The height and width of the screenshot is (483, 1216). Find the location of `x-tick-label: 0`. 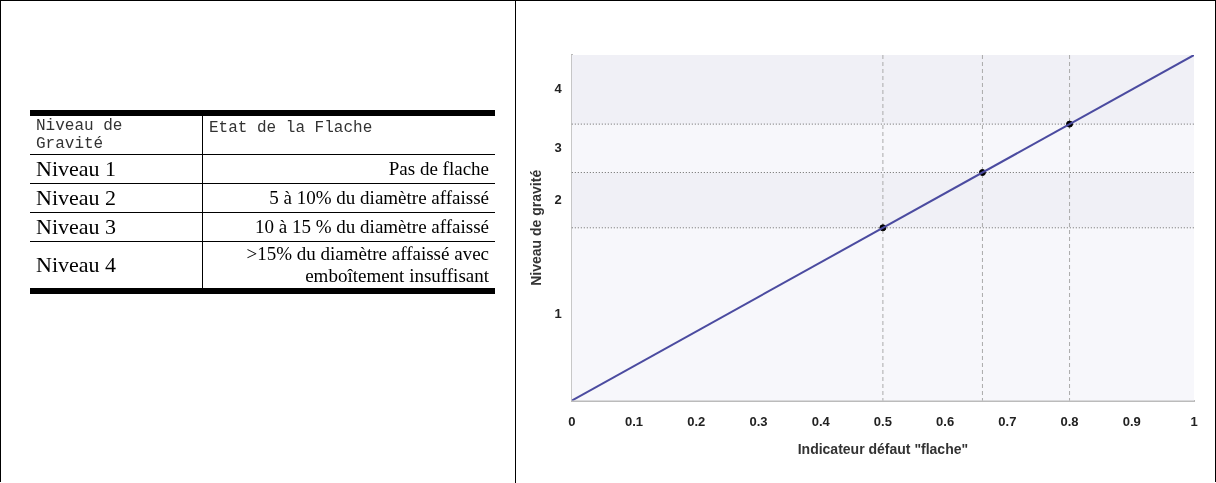

x-tick-label: 0 is located at coordinates (572, 421).